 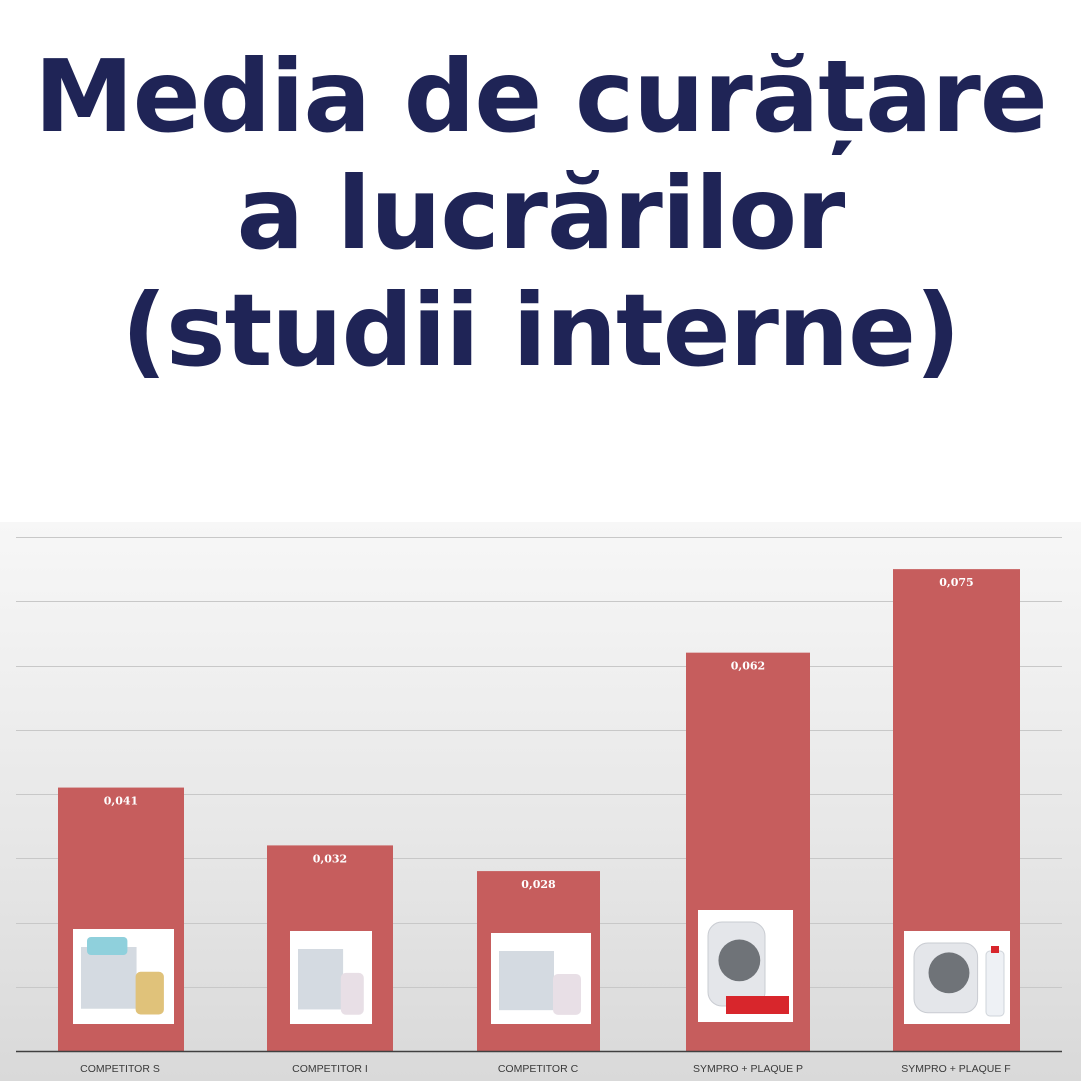 What do you see at coordinates (956, 582) in the screenshot?
I see `data-label: 0,075` at bounding box center [956, 582].